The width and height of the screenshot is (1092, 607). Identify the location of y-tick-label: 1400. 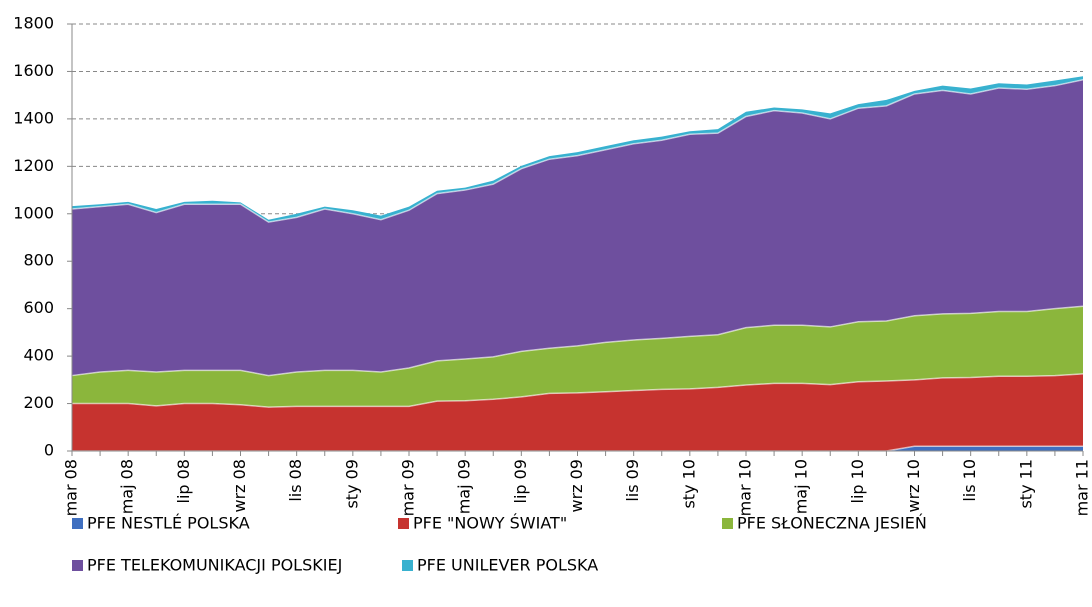
(33, 117).